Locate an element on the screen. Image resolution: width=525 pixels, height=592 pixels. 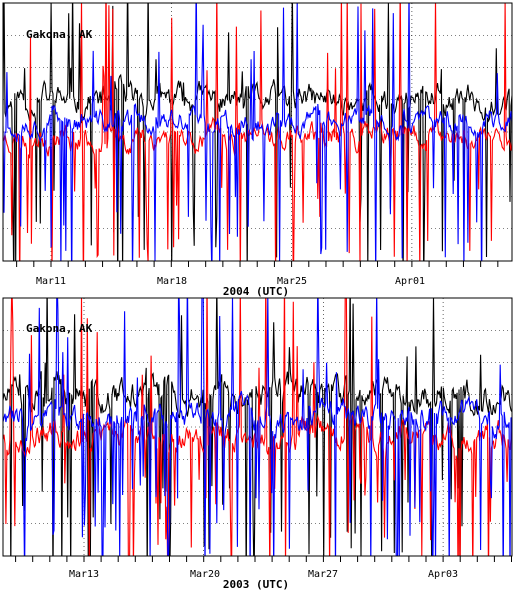
tick-label: Mar18 is located at coordinates (172, 281).